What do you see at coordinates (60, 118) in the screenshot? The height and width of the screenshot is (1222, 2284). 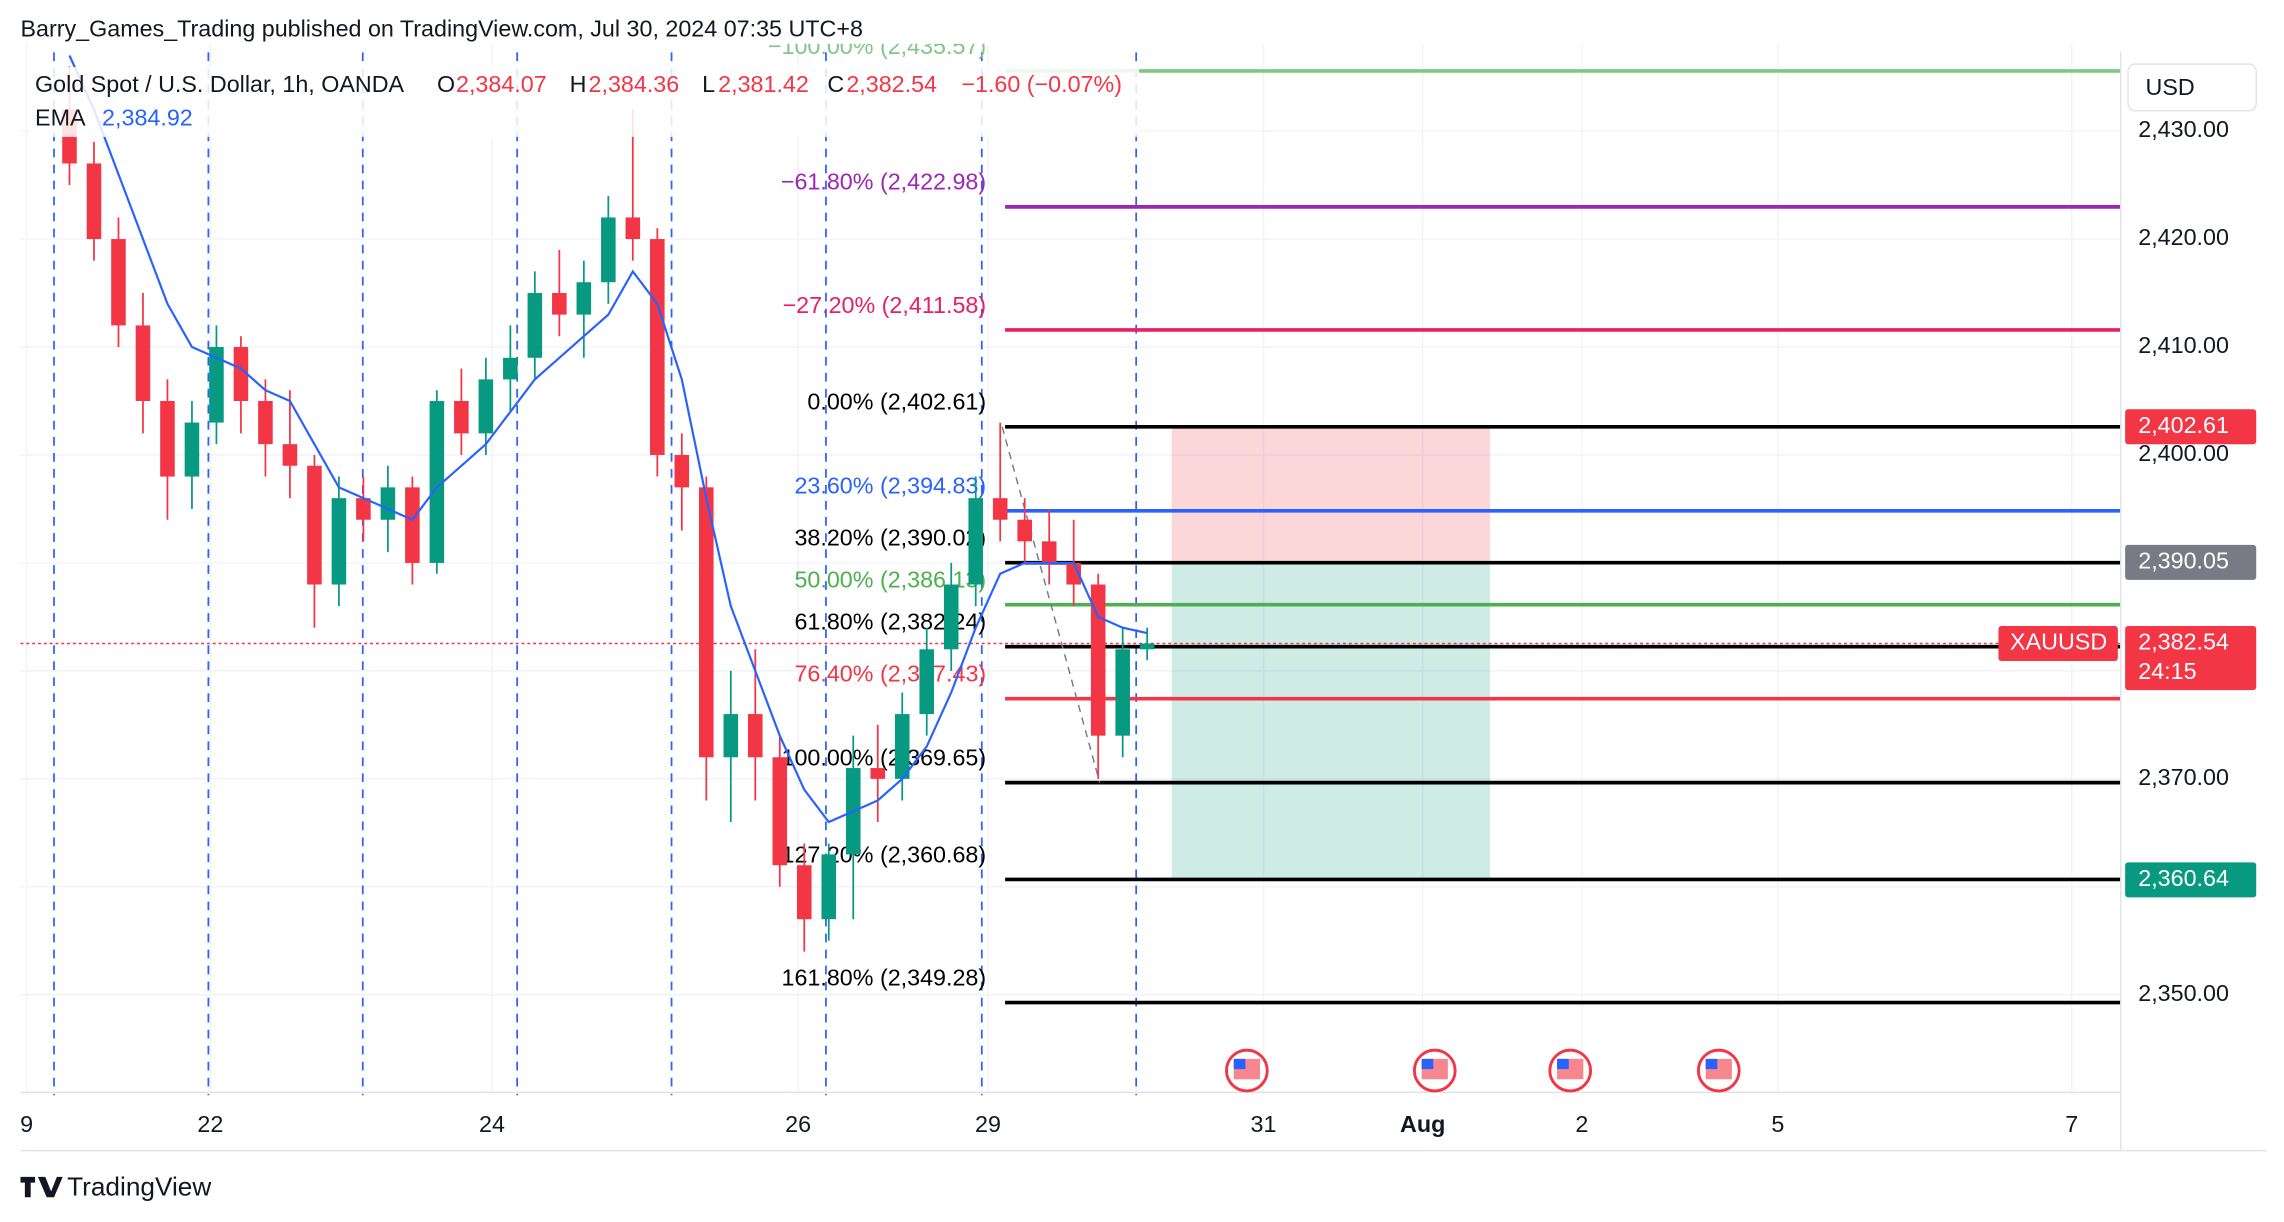 I see `ema-label: EMA` at bounding box center [60, 118].